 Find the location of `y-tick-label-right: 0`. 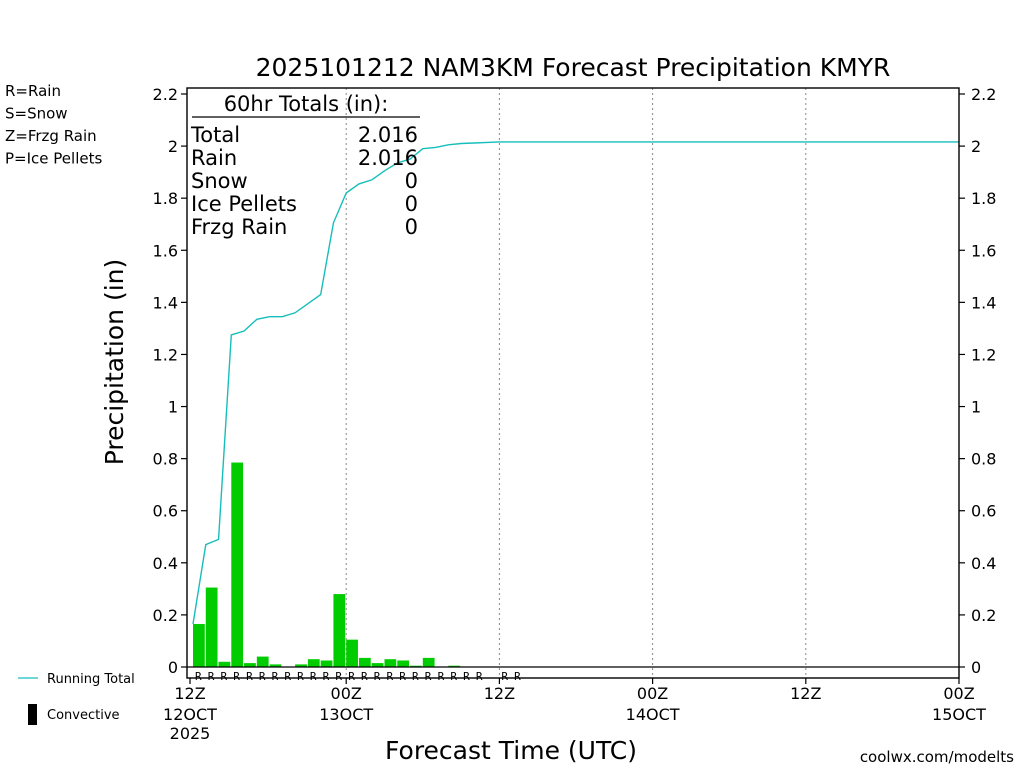

y-tick-label-right: 0 is located at coordinates (976, 667).